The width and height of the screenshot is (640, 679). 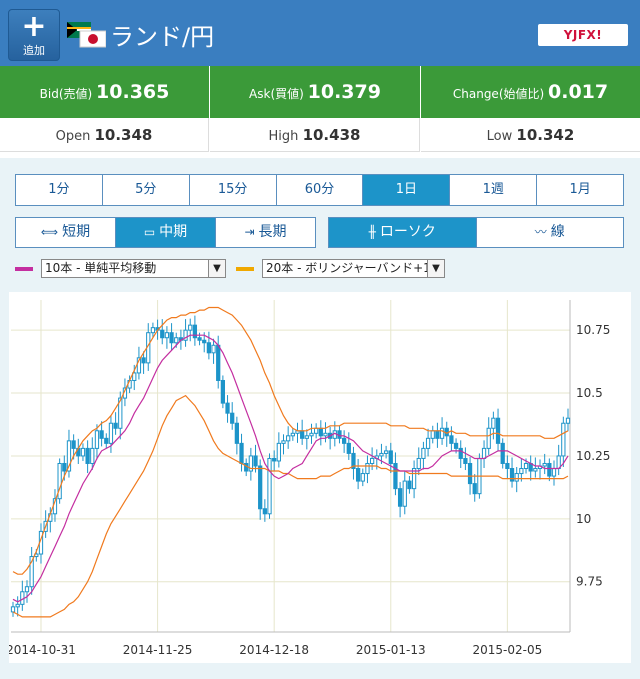 I want to click on low-label: Low, so click(x=499, y=136).